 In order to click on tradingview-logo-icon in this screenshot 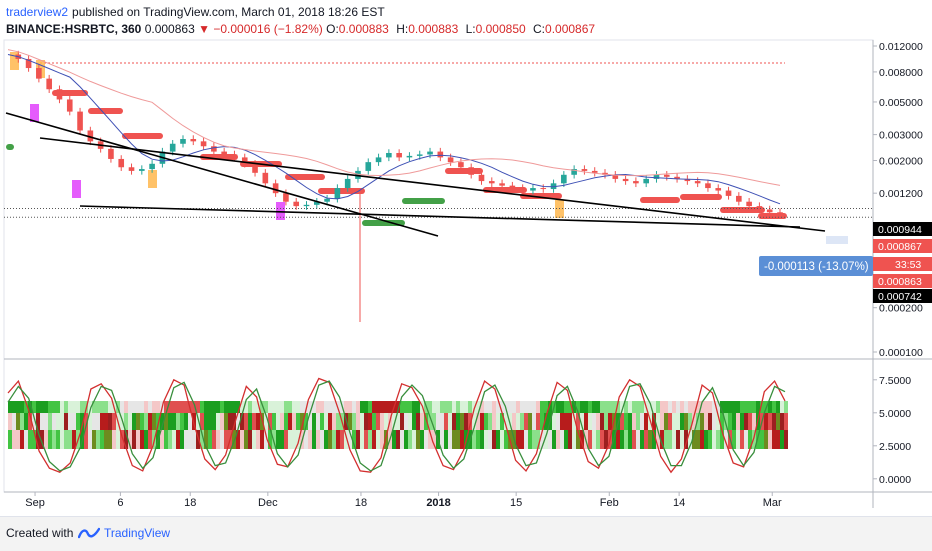, I will do `click(89, 533)`.